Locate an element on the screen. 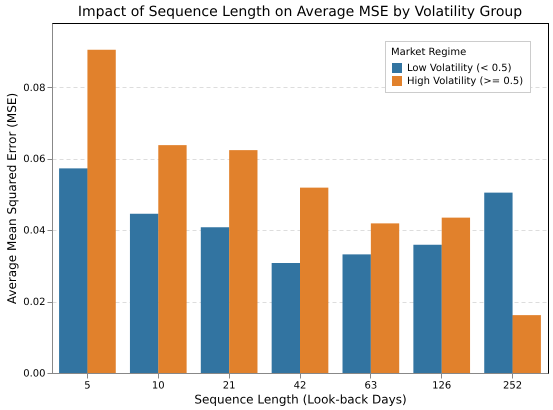  x-tick-label: 21 is located at coordinates (229, 386).